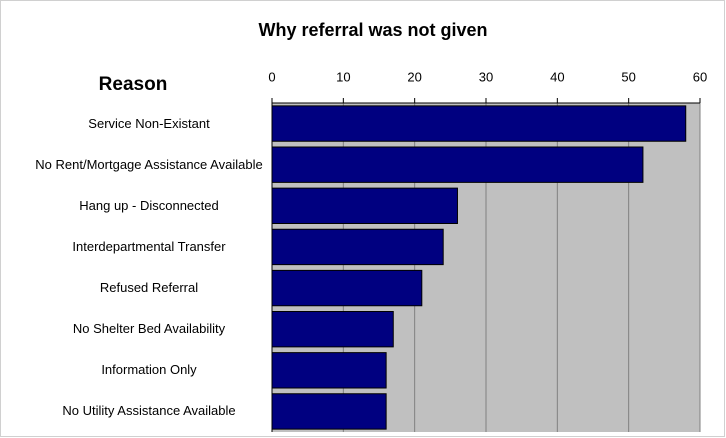  What do you see at coordinates (149, 288) in the screenshot?
I see `y-tick-label: Refused Referral` at bounding box center [149, 288].